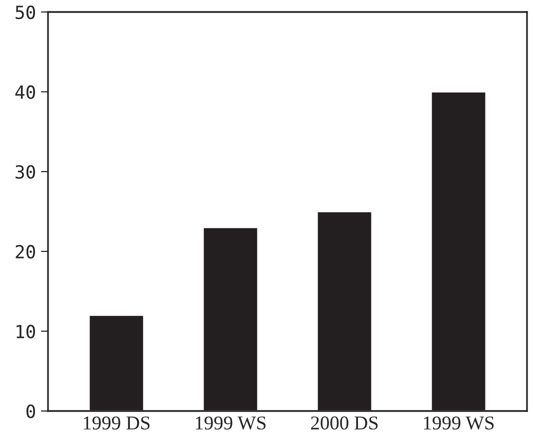  What do you see at coordinates (26, 331) in the screenshot?
I see `y-tick-label: 10` at bounding box center [26, 331].